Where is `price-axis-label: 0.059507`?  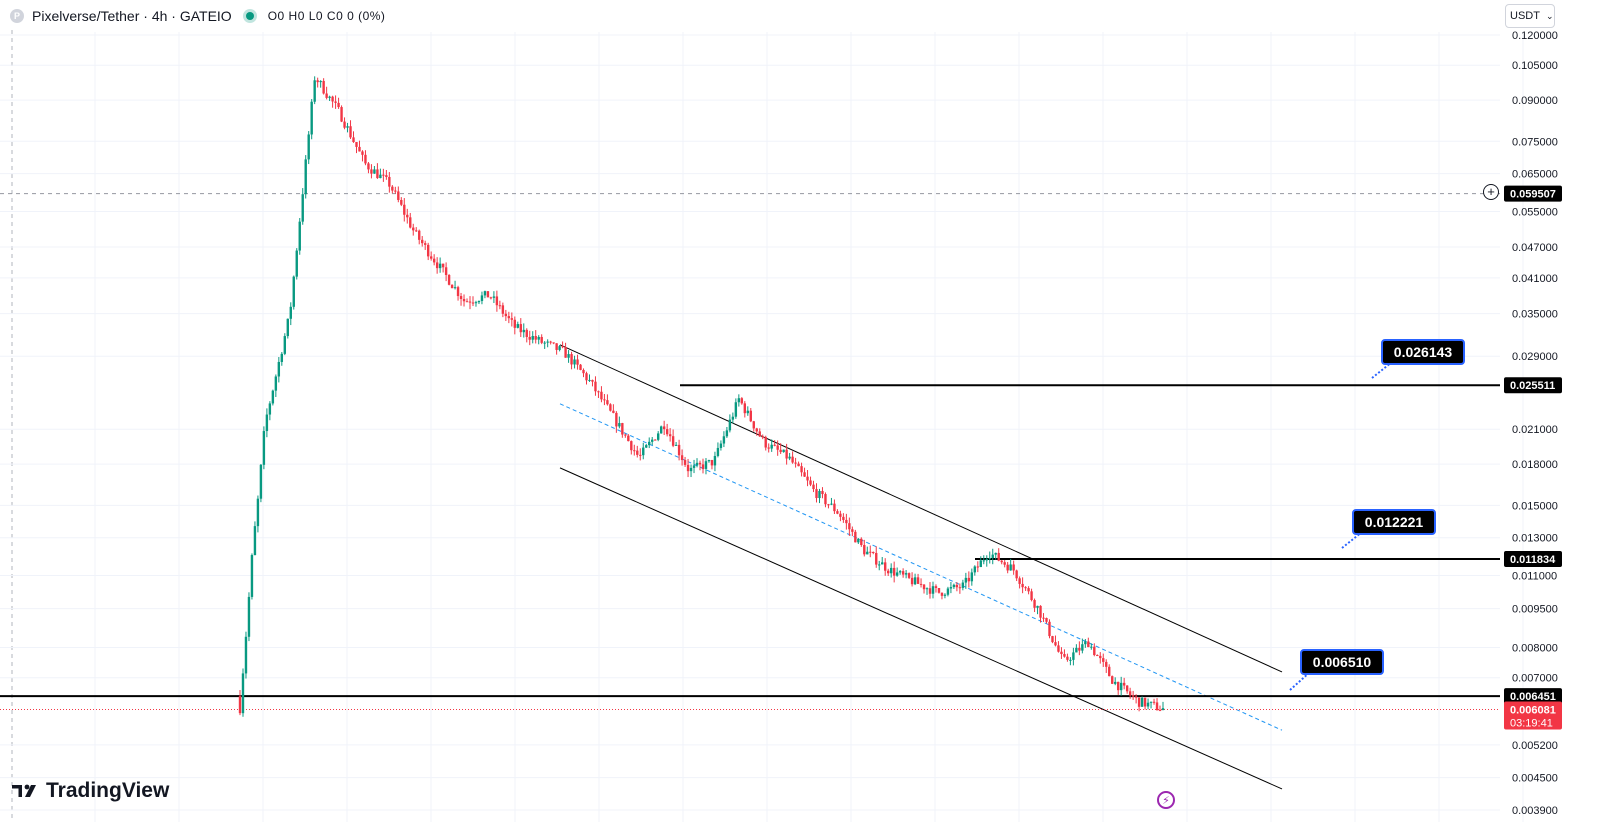 price-axis-label: 0.059507 is located at coordinates (1533, 195).